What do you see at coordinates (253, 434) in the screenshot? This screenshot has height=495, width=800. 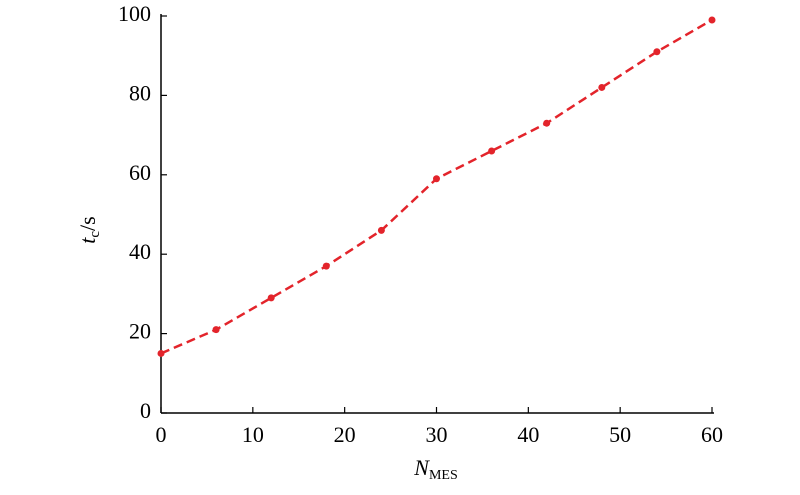 I see `x-tick-label: 10` at bounding box center [253, 434].